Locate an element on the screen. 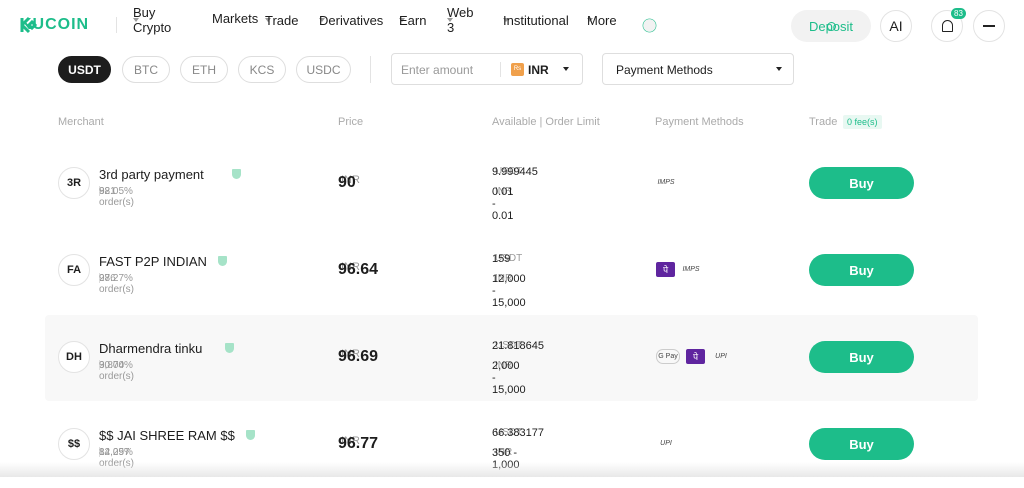  notification-button is located at coordinates (947, 26).